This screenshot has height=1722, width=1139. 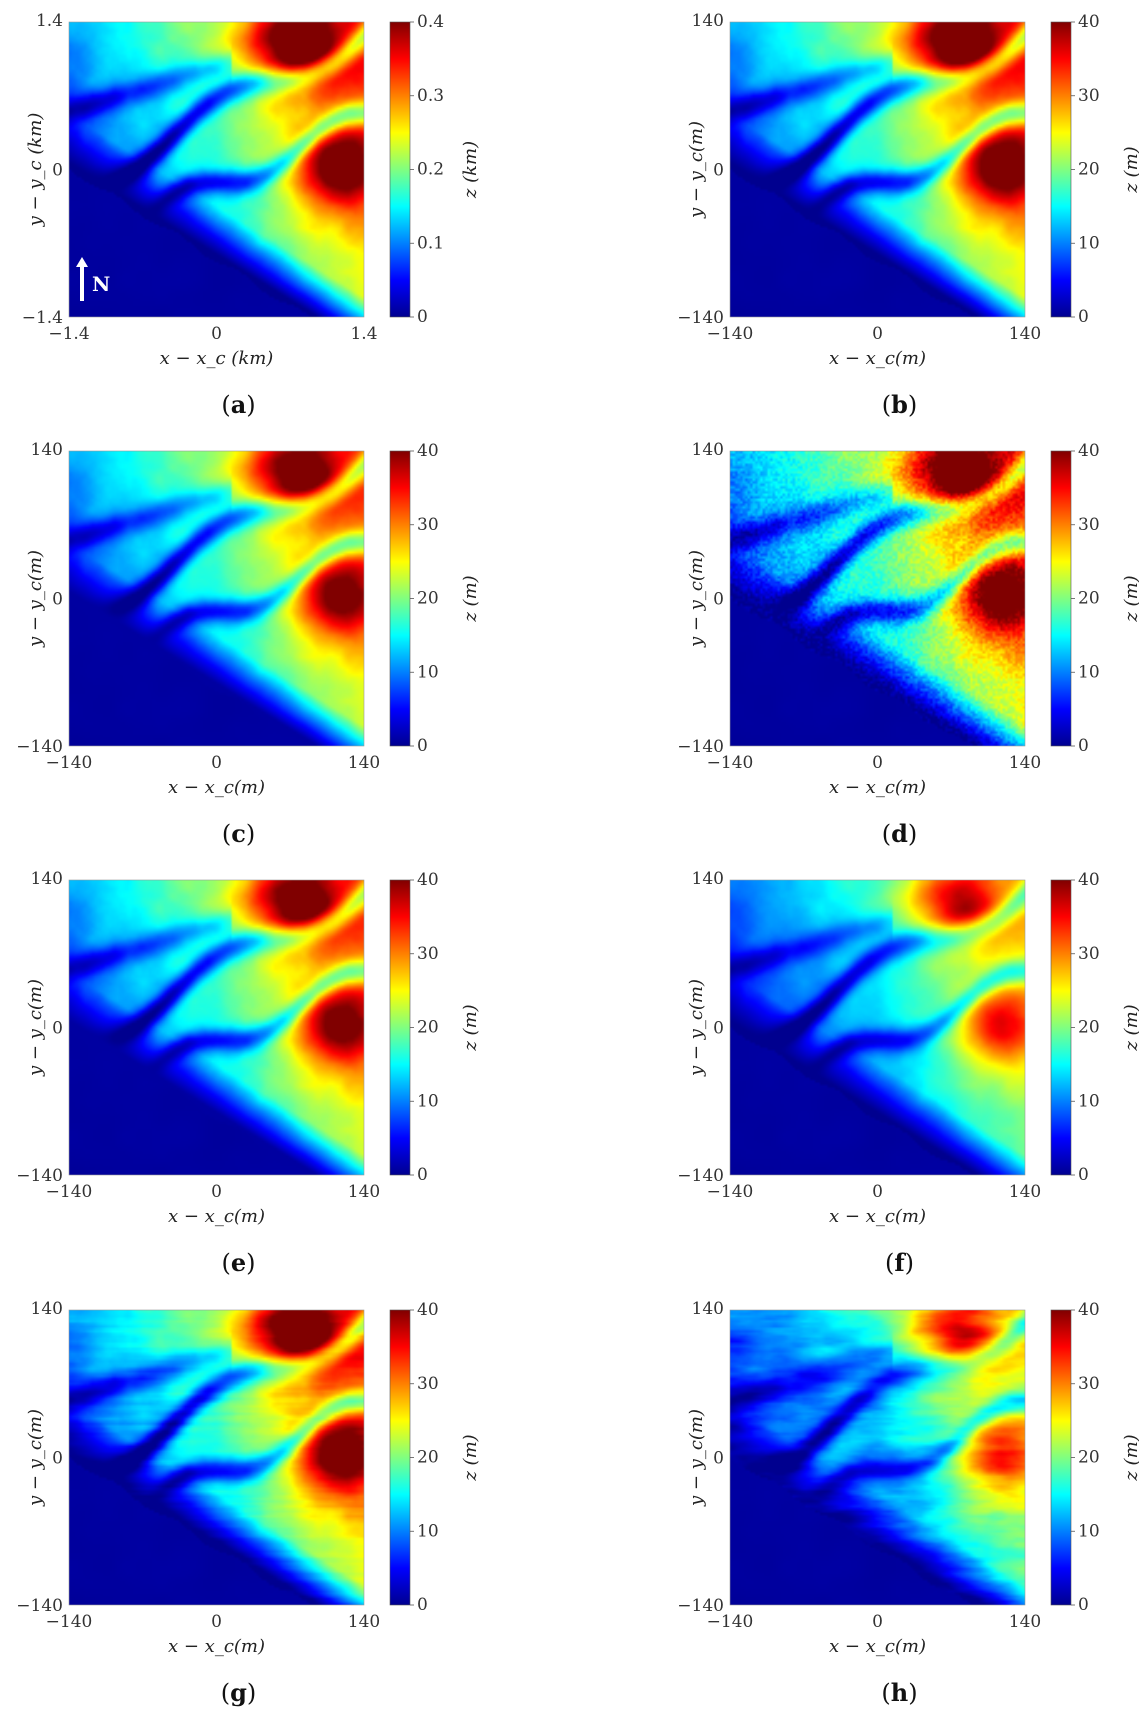 I want to click on north-arrowhead-icon, so click(x=82, y=262).